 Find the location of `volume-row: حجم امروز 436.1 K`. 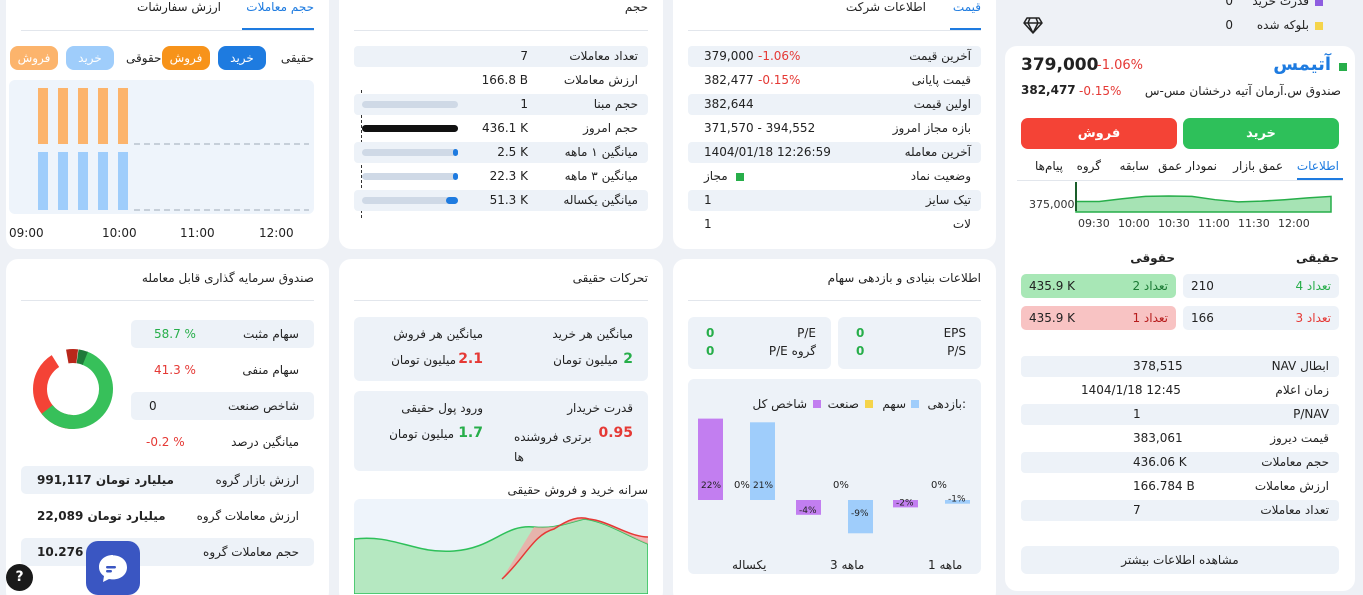

volume-row: حجم امروز 436.1 K is located at coordinates (501, 128).